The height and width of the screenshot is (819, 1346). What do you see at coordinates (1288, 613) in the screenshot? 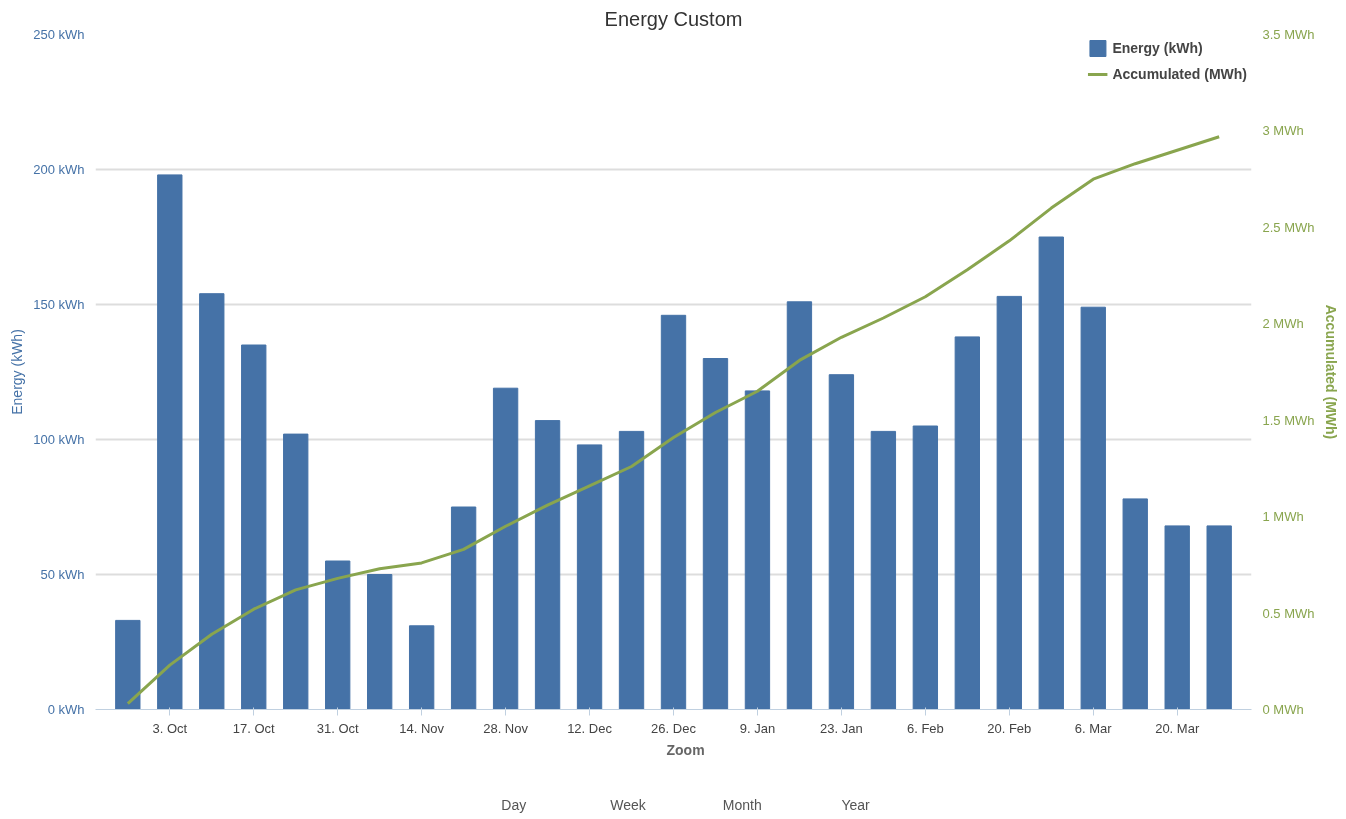
I see `y2-tick-label: 0.5 MWh` at bounding box center [1288, 613].